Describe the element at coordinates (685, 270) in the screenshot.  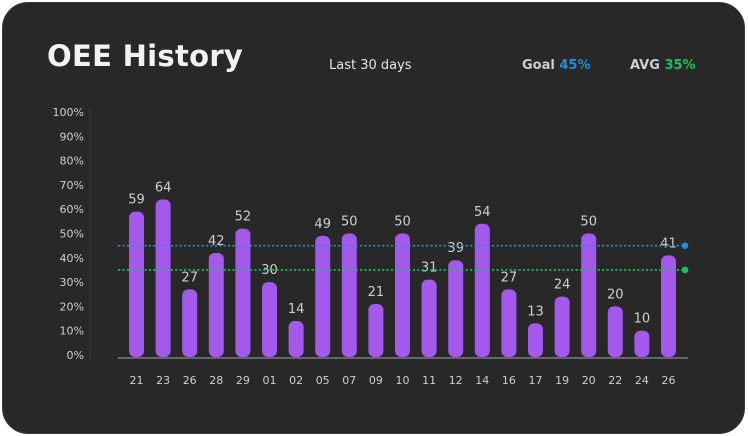
I see `avg-line-endpoint` at that location.